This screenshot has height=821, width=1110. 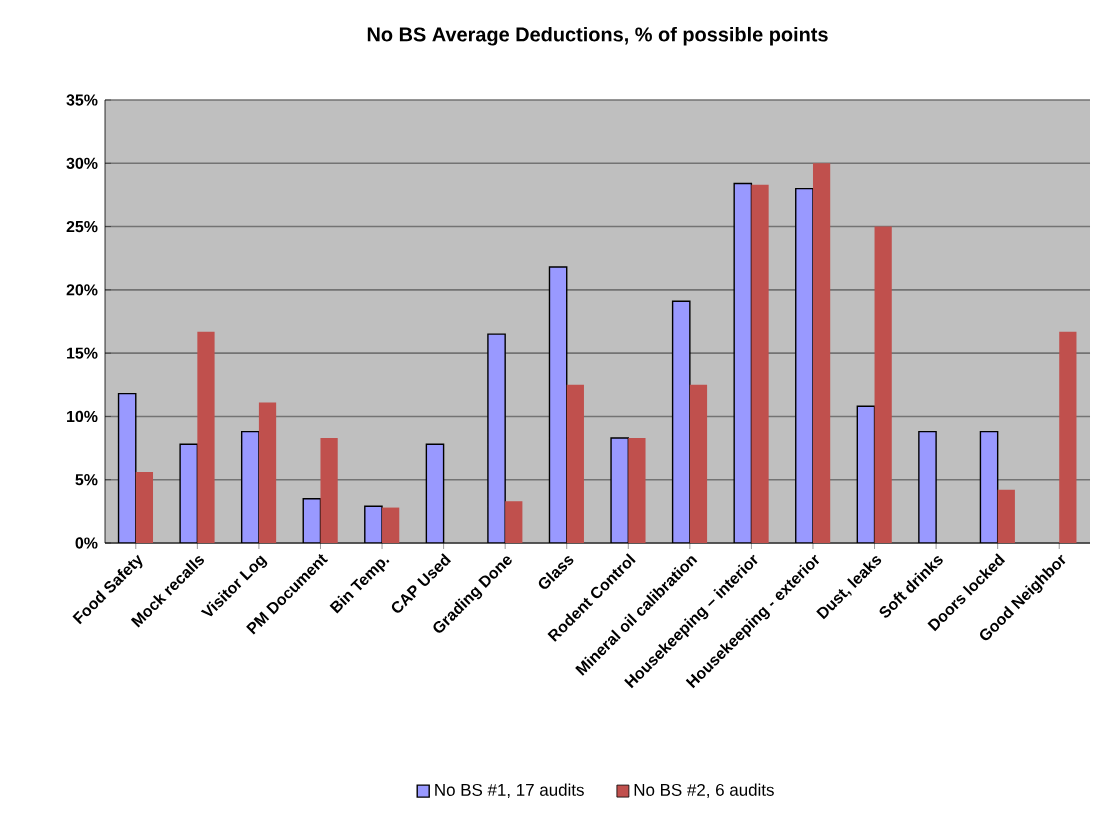 I want to click on legend-label: No BS #1, 17 audits, so click(x=509, y=790).